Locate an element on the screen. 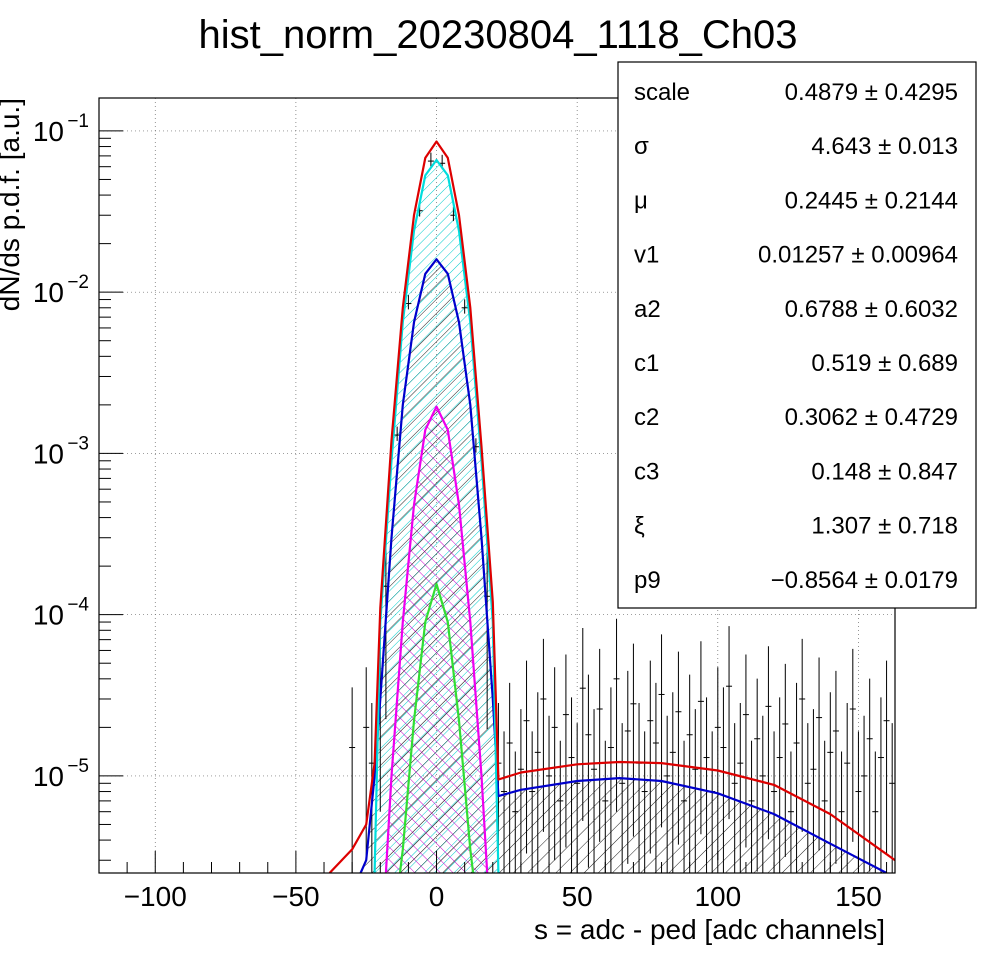 Image resolution: width=996 pixels, height=972 pixels. stat-value: 0.6788 ± 0.6032 is located at coordinates (871, 309).